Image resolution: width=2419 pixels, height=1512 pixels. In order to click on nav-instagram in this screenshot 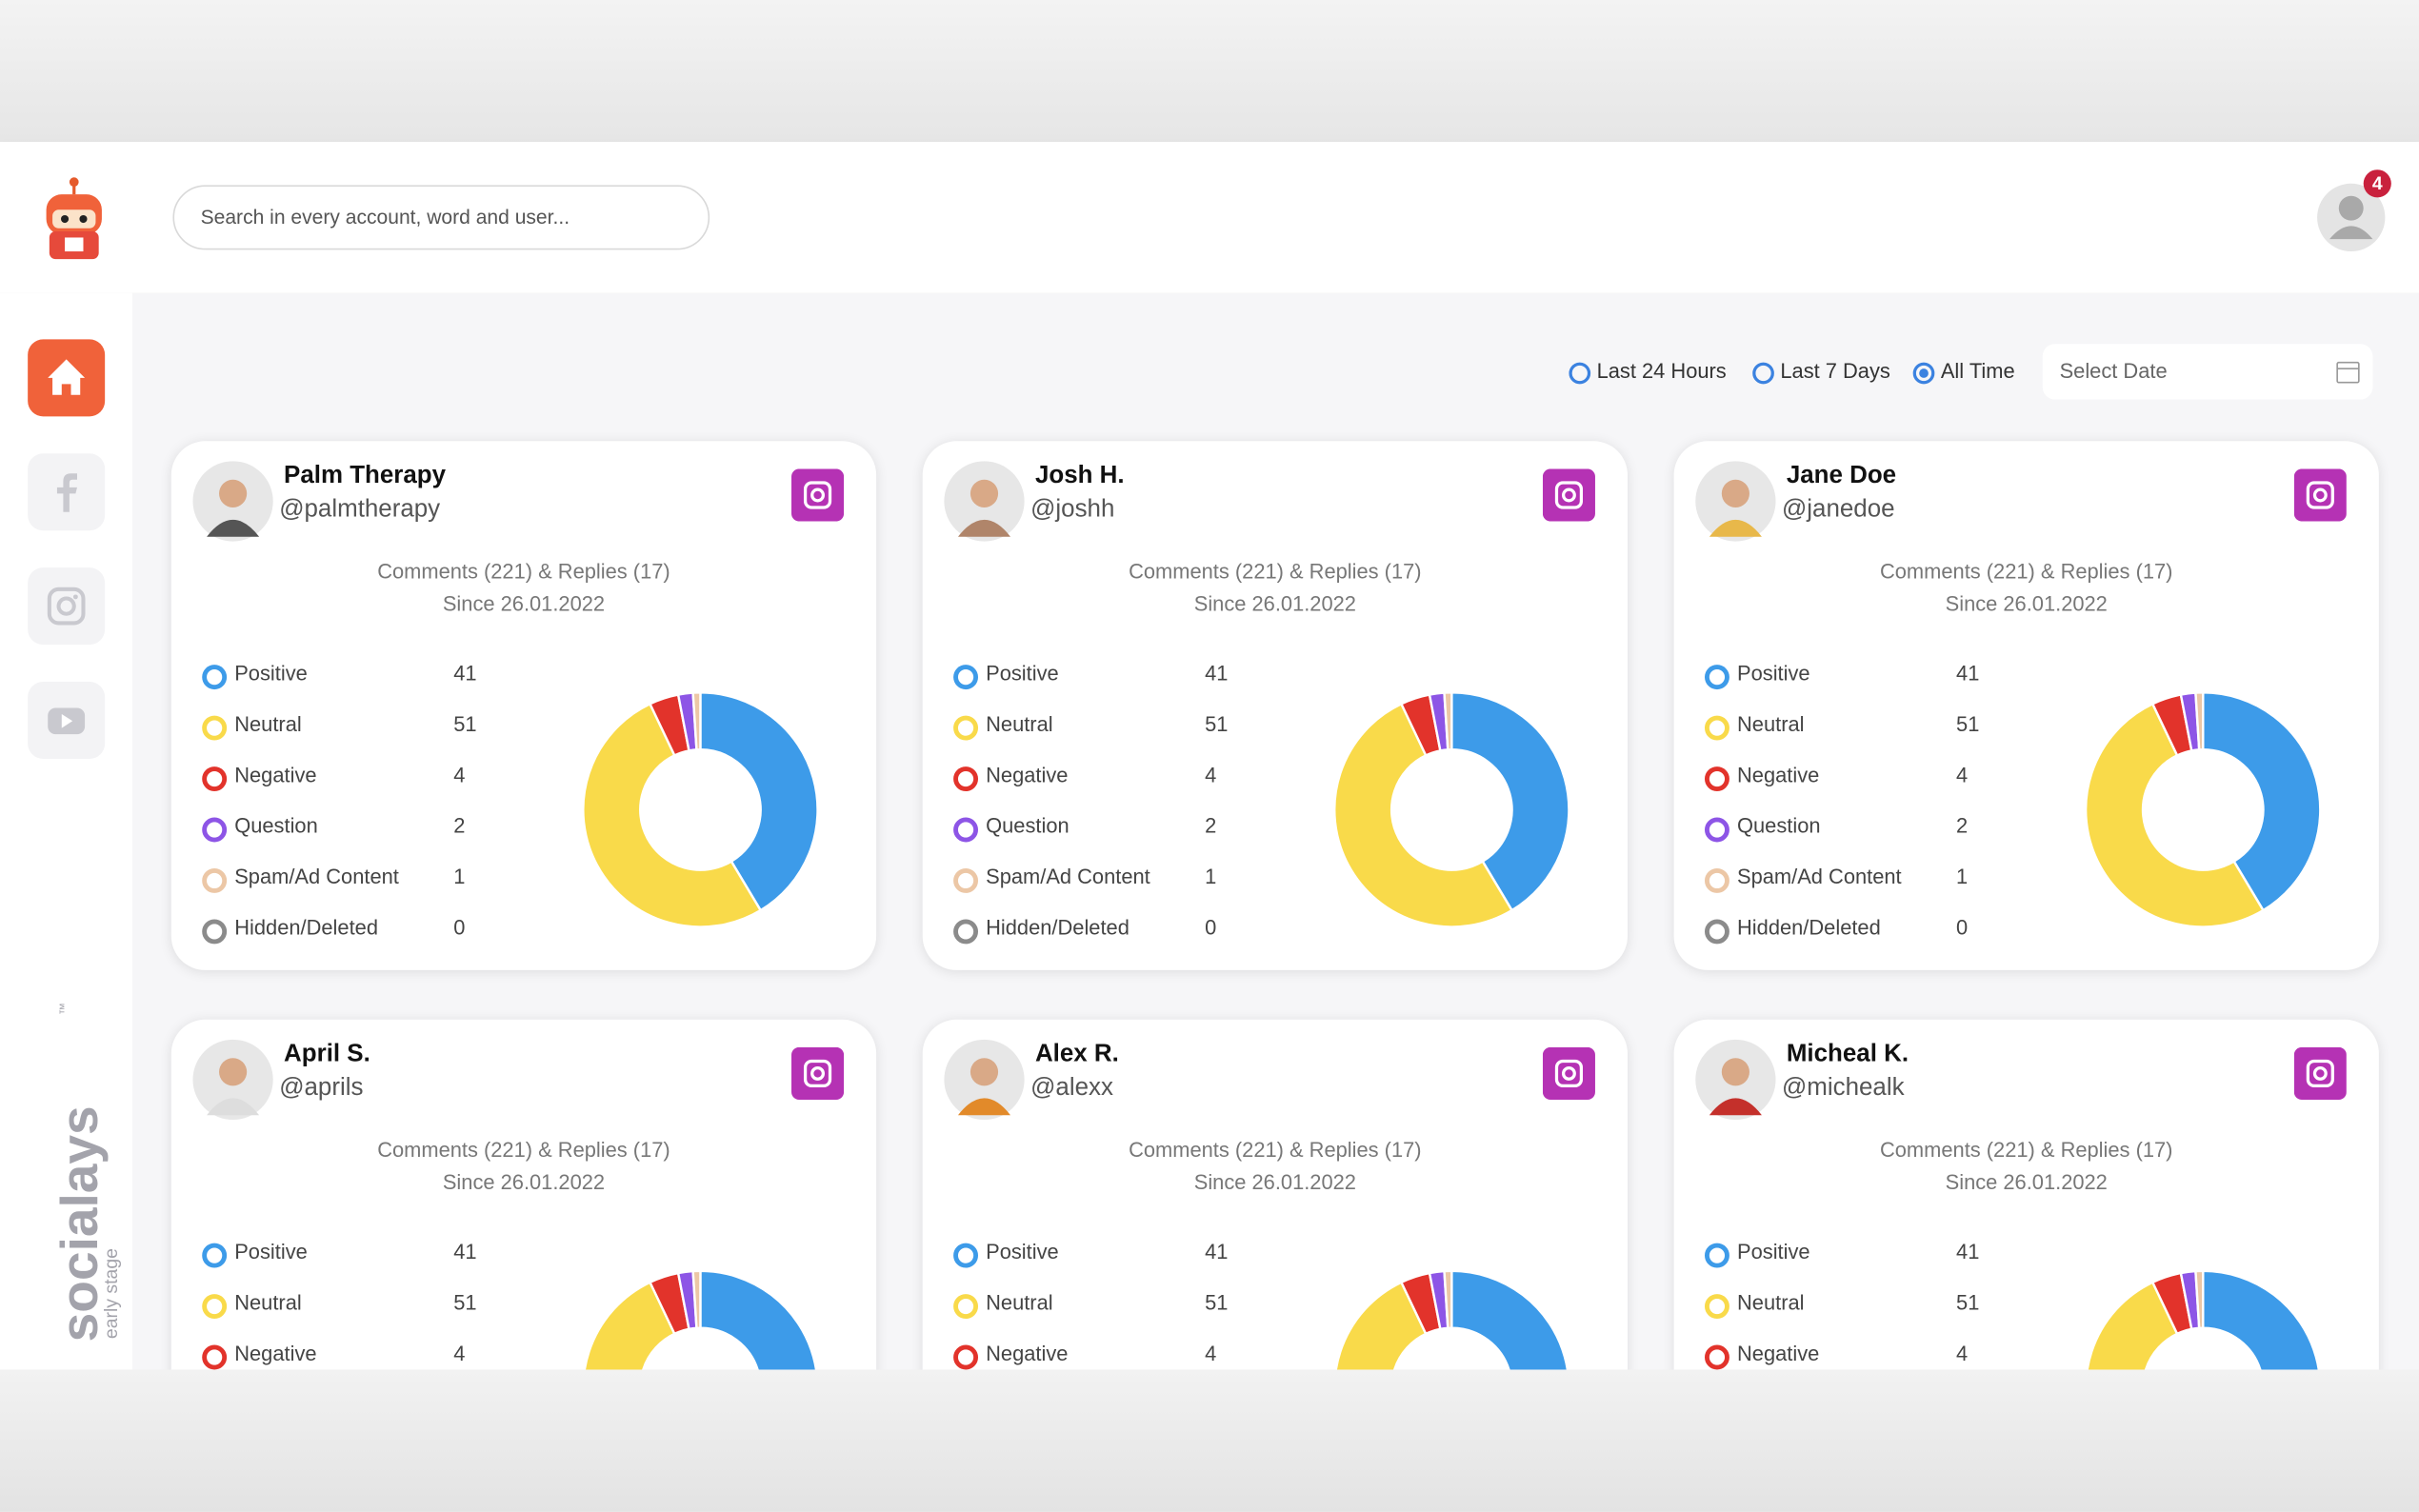, I will do `click(67, 606)`.